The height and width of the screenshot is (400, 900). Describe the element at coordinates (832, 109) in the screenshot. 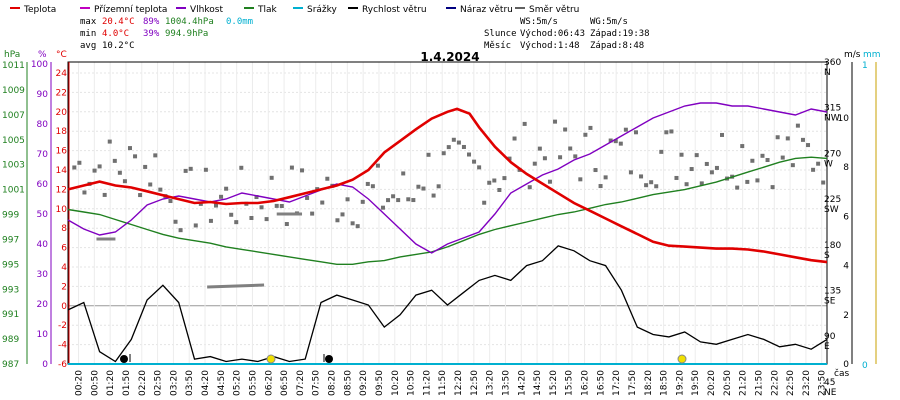

I see `tick-label-dir-deg: 315` at that location.